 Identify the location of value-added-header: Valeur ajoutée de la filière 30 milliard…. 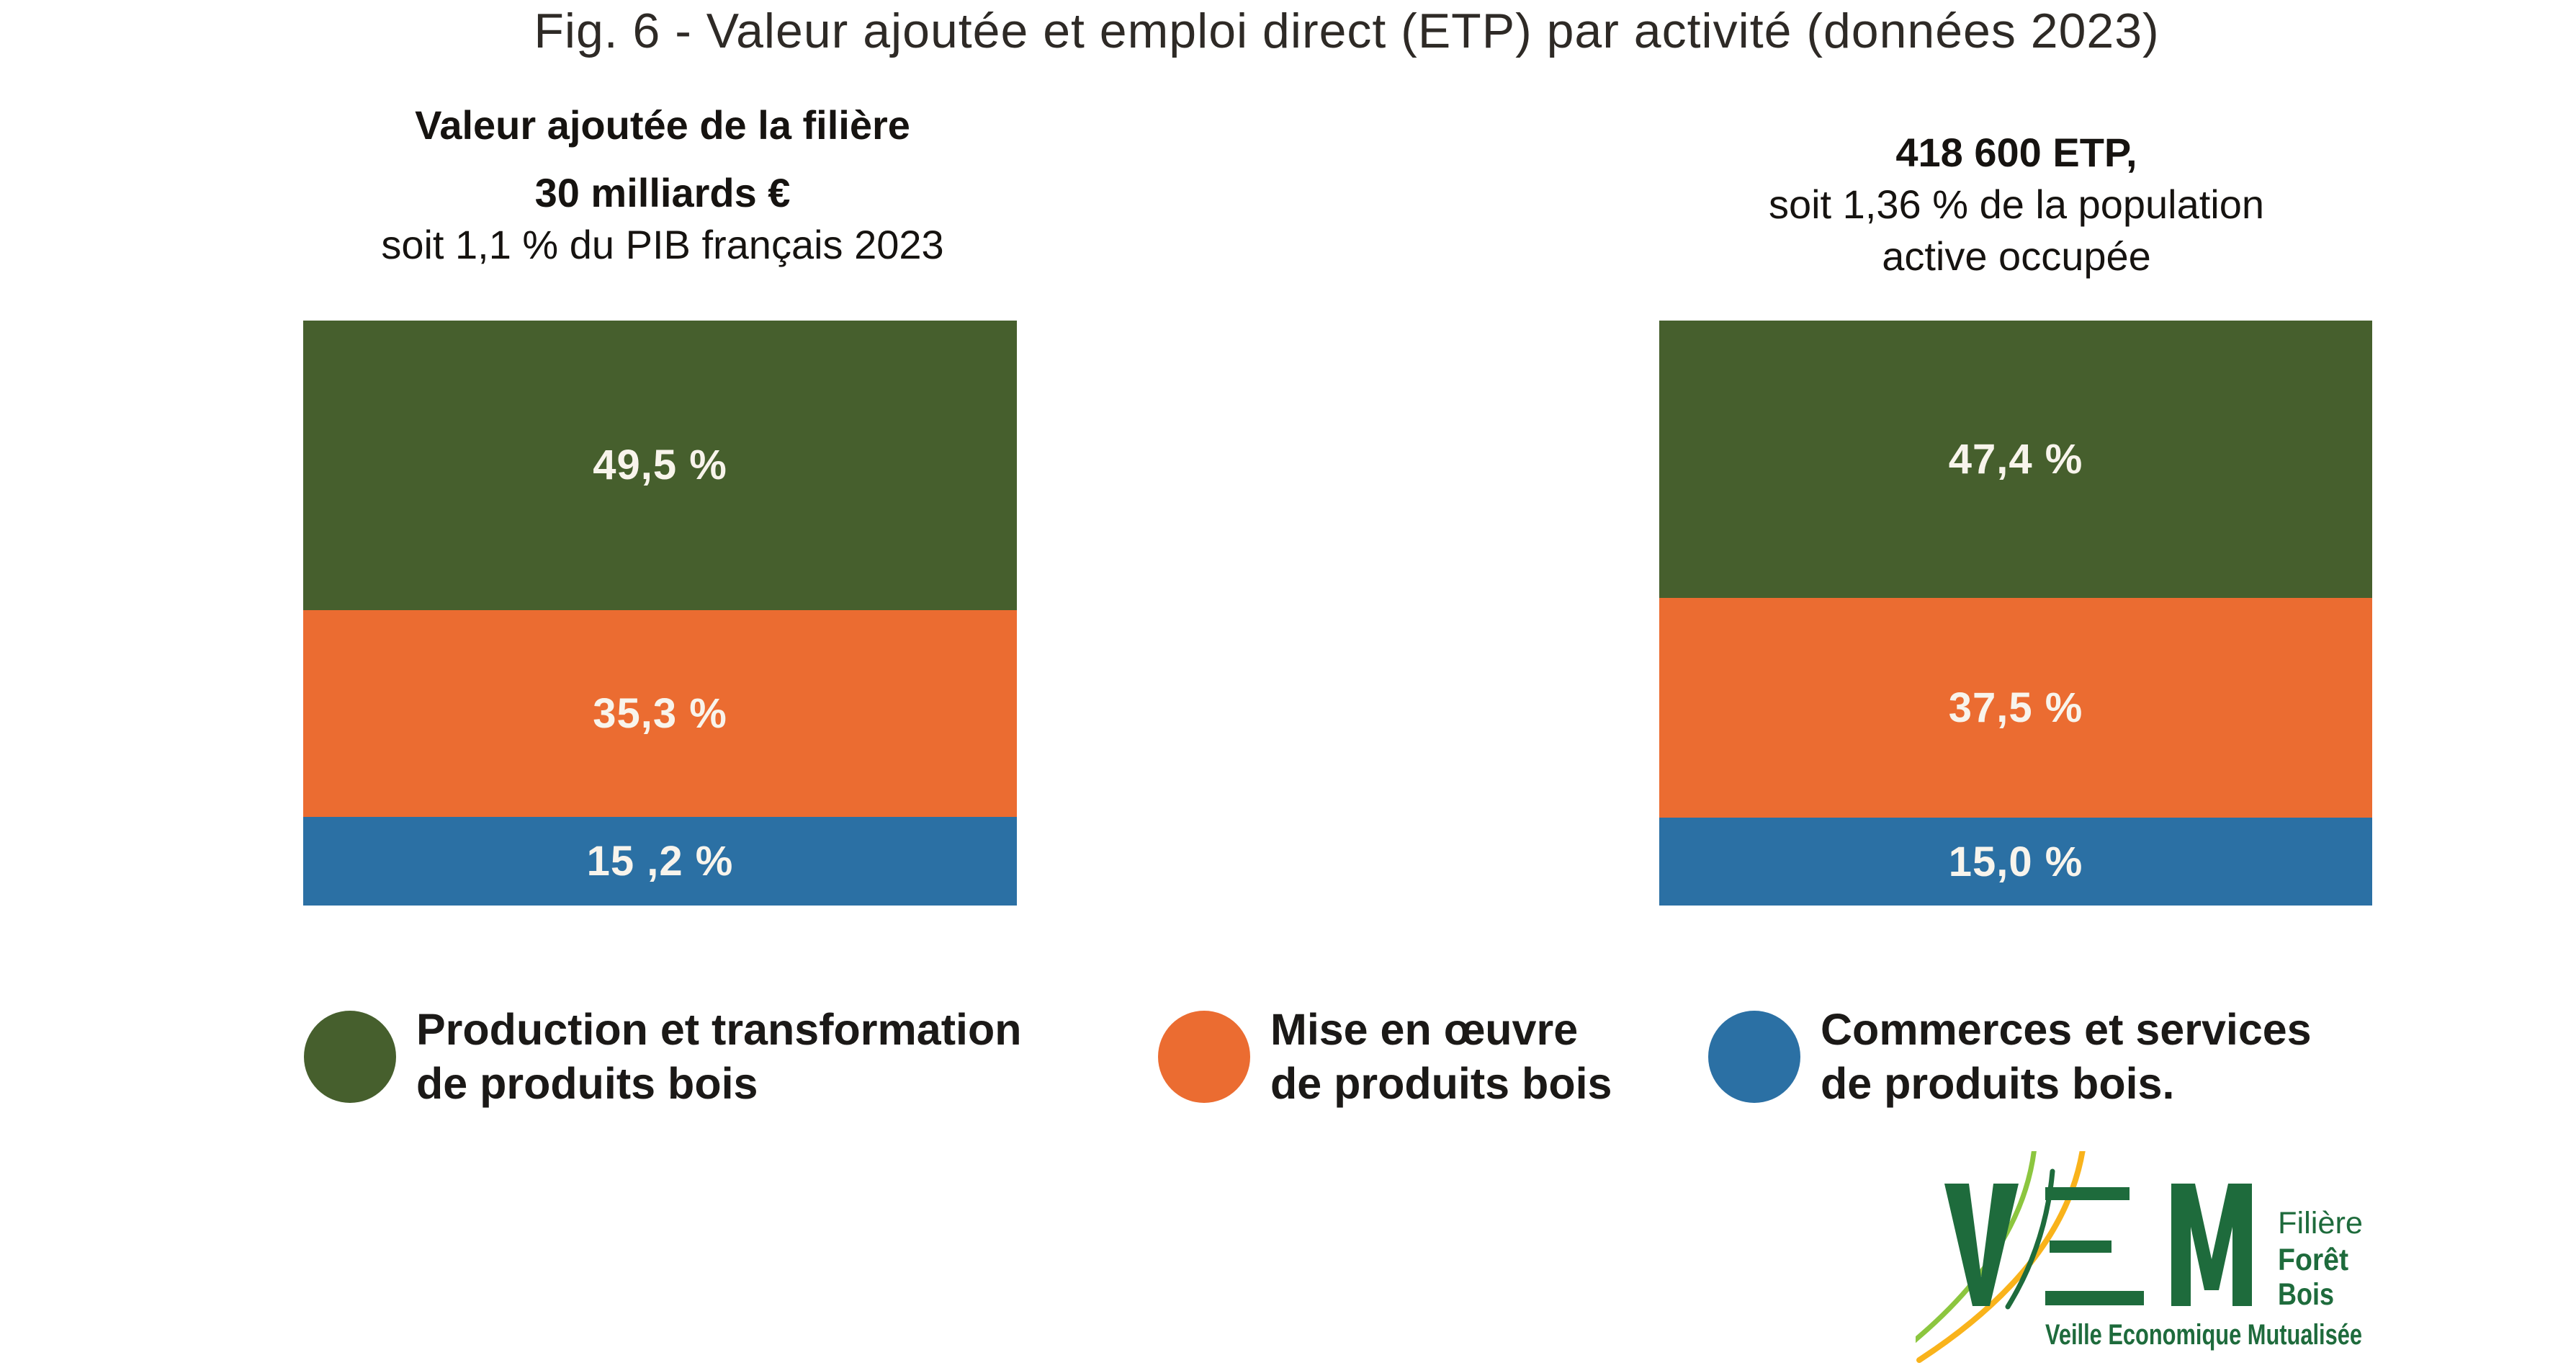
(662, 185).